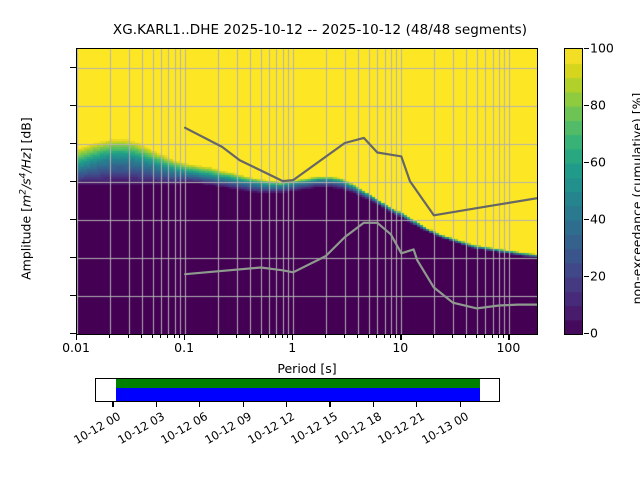 Image resolution: width=640 pixels, height=480 pixels. Describe the element at coordinates (602, 48) in the screenshot. I see `colorbar-tick-label: 100` at that location.